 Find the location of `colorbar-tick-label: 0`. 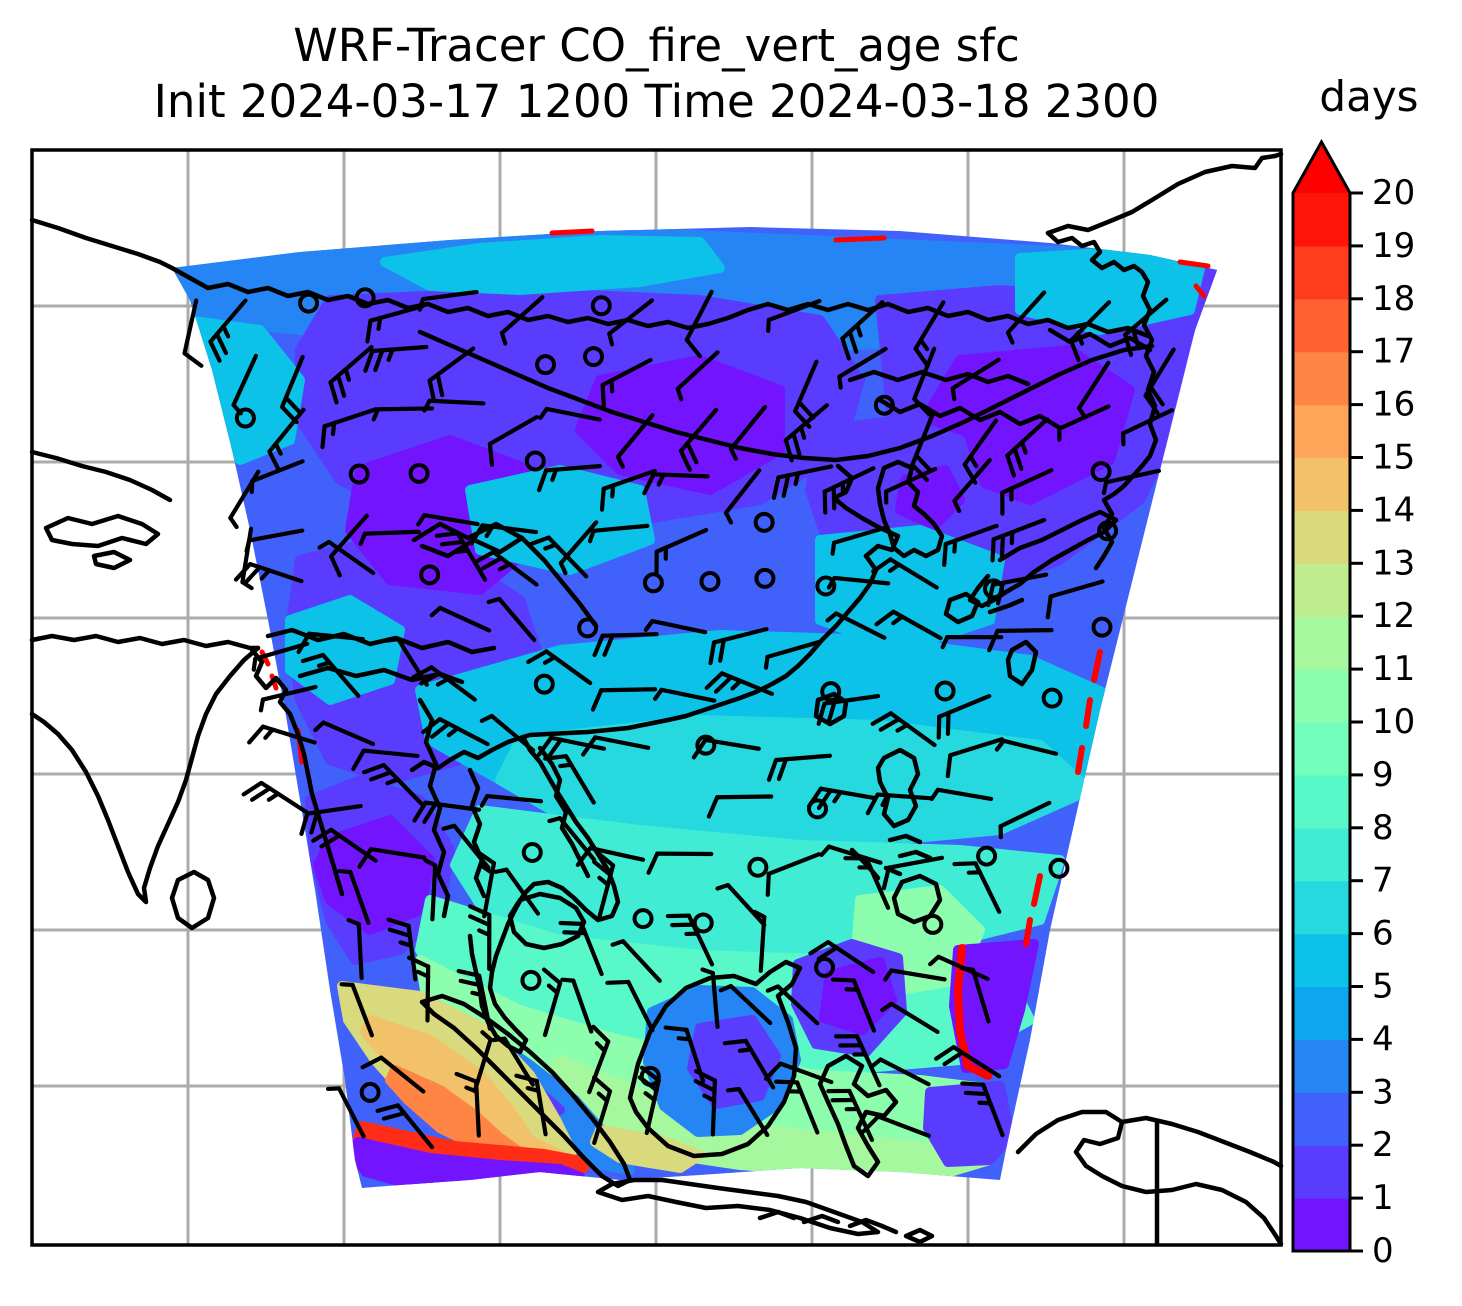

colorbar-tick-label: 0 is located at coordinates (1383, 1251).